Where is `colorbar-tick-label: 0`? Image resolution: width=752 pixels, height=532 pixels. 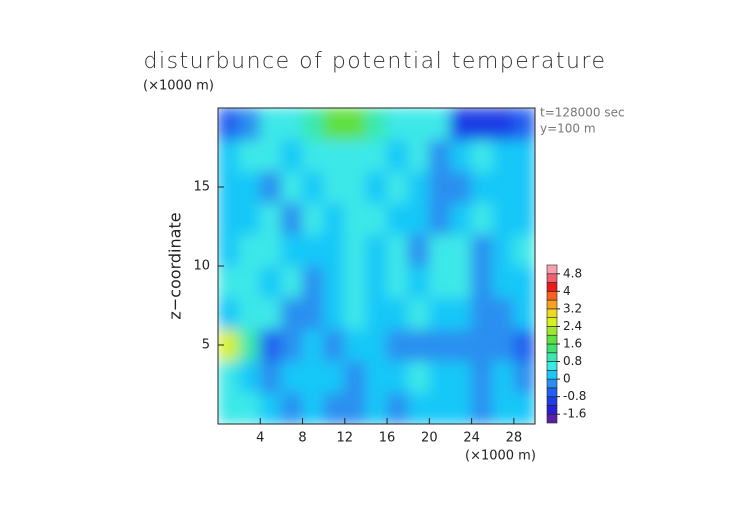 colorbar-tick-label: 0 is located at coordinates (567, 379).